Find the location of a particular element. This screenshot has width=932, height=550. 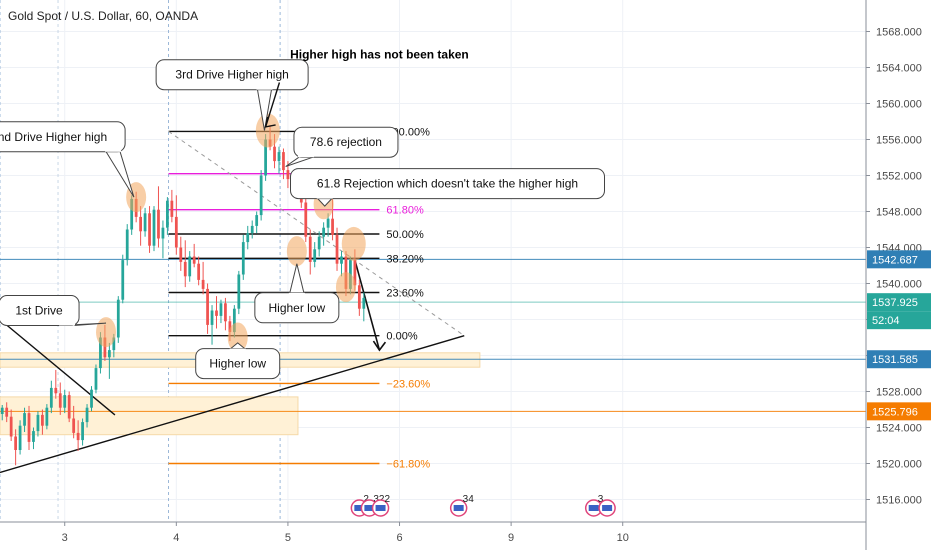

time-tick-label: 9 is located at coordinates (511, 538).